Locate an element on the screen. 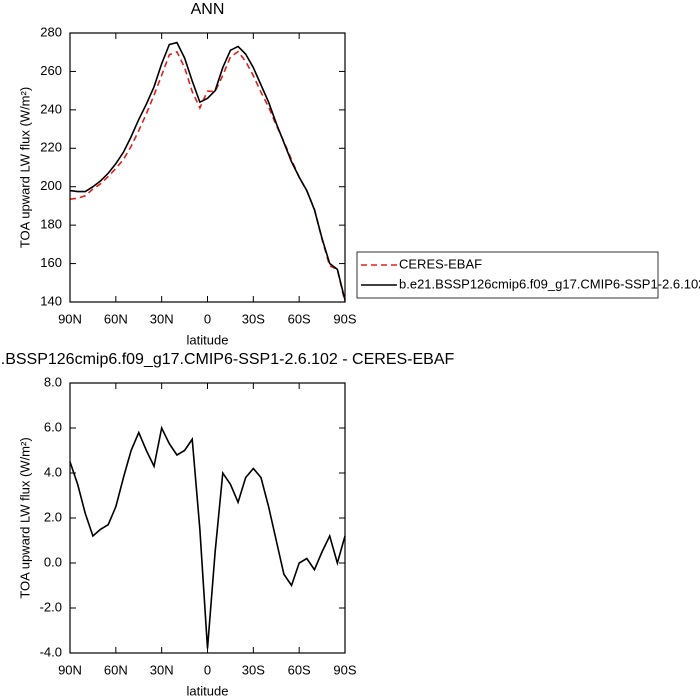 The height and width of the screenshot is (700, 700). y-tick-label: 4.0 is located at coordinates (53, 471).